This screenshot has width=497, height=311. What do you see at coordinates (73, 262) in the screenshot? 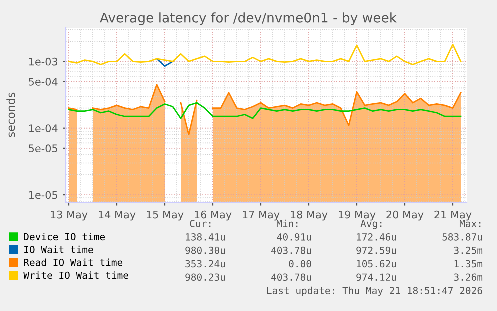
I see `legend-label: Read IO Wait time` at bounding box center [73, 262].